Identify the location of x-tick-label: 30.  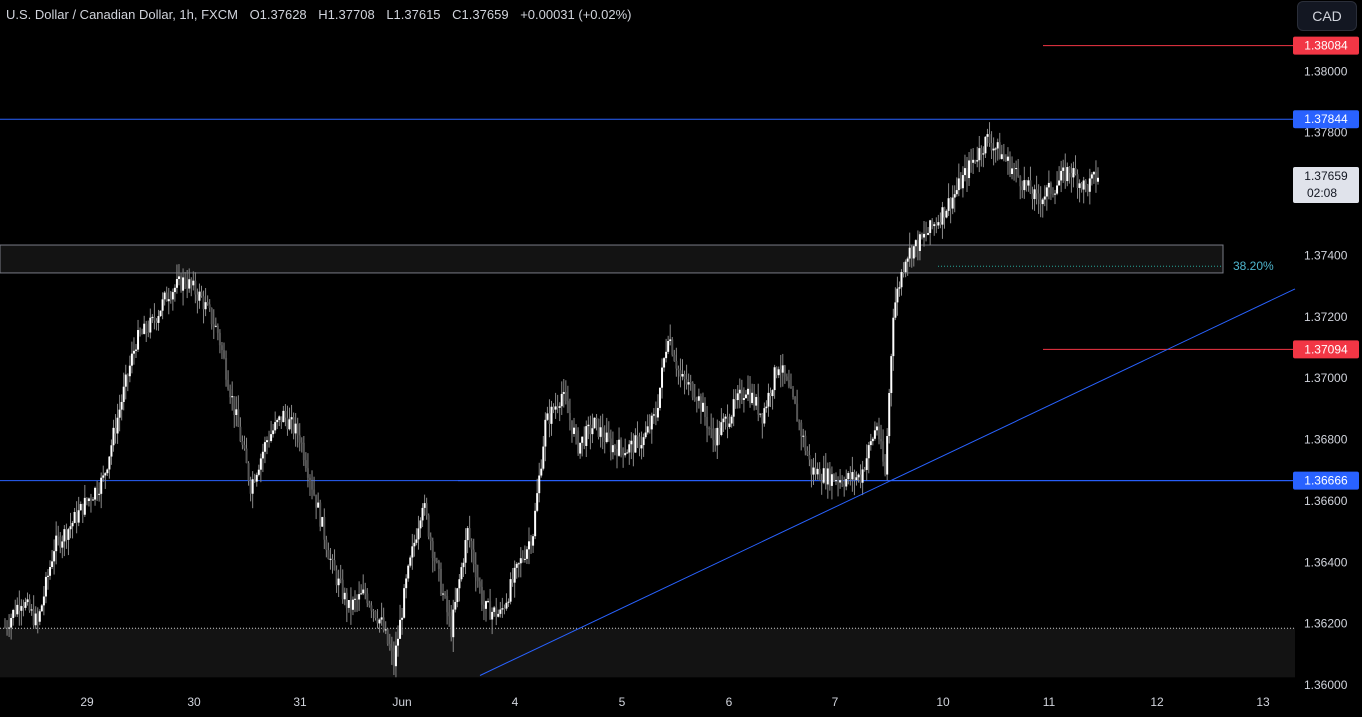
(194, 702).